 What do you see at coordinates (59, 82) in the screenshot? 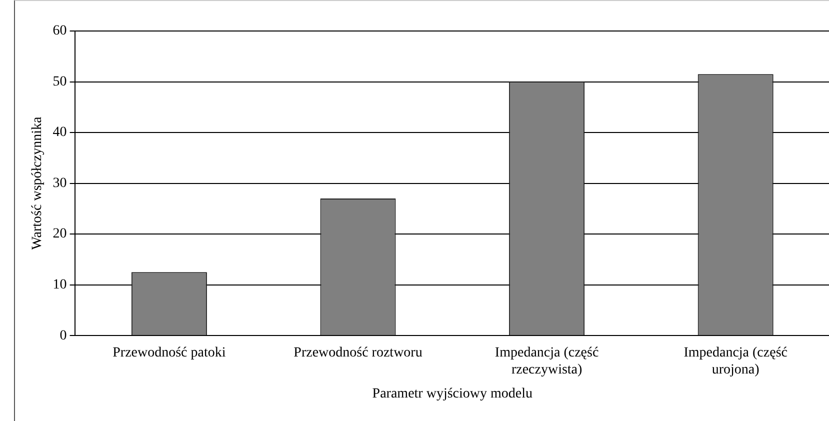
I see `y-tick-label: 50` at bounding box center [59, 82].